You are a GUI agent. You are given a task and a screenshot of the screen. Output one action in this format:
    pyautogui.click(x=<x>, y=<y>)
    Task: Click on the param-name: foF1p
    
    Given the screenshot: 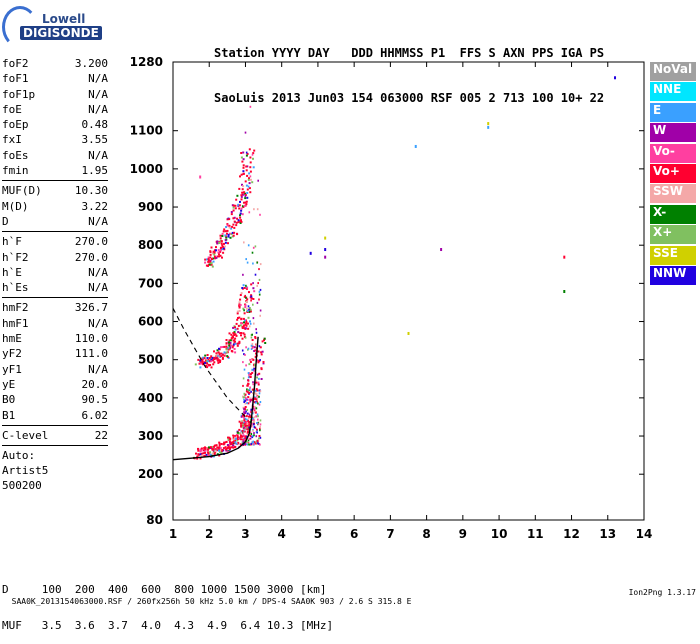 What is the action you would take?
    pyautogui.click(x=19, y=94)
    